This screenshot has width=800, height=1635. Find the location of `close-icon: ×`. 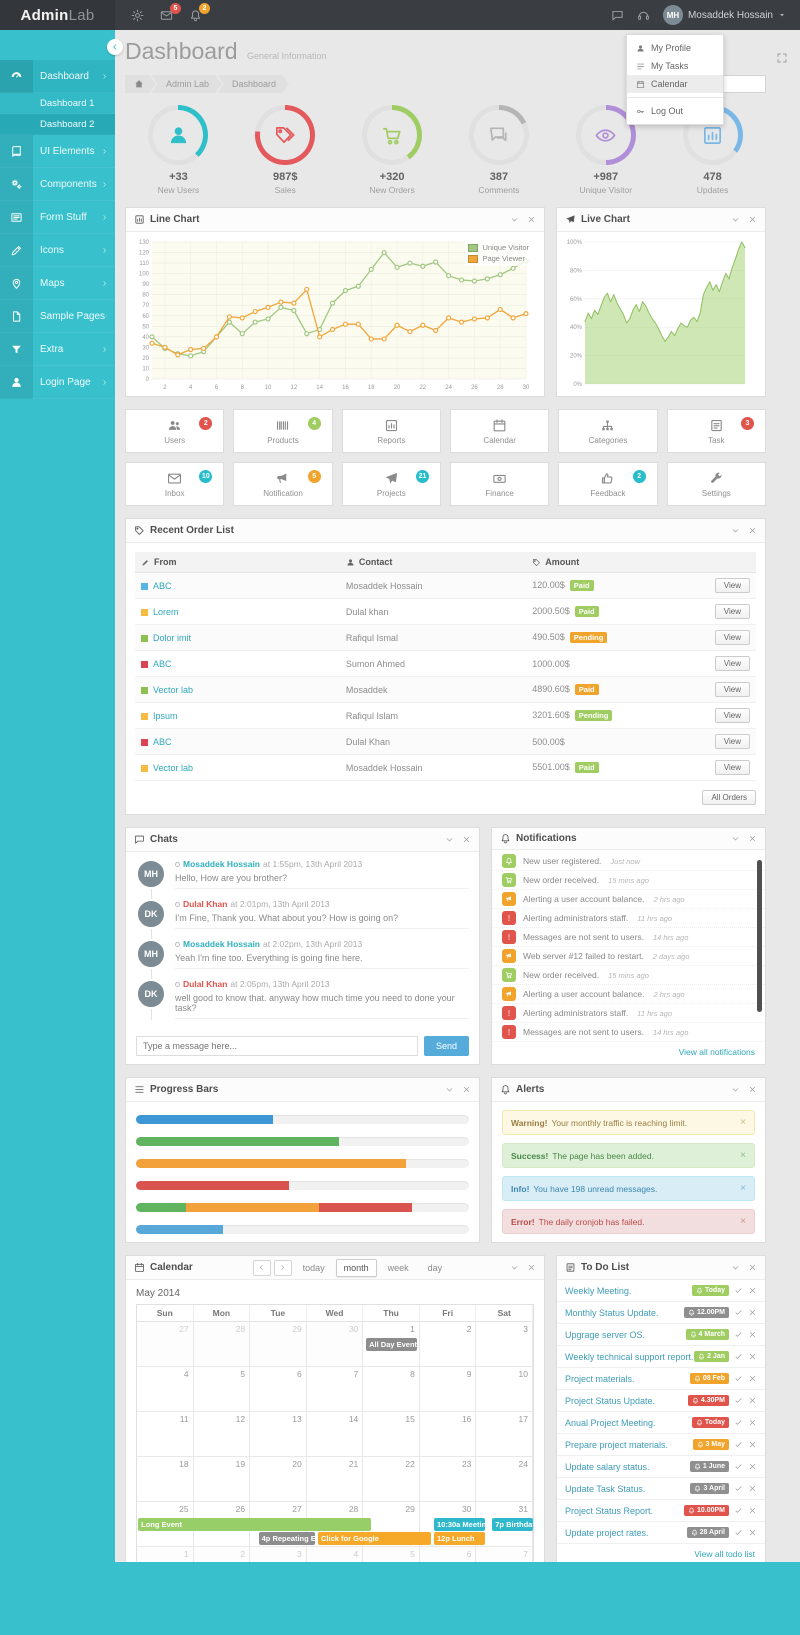

close-icon: × is located at coordinates (743, 1155).